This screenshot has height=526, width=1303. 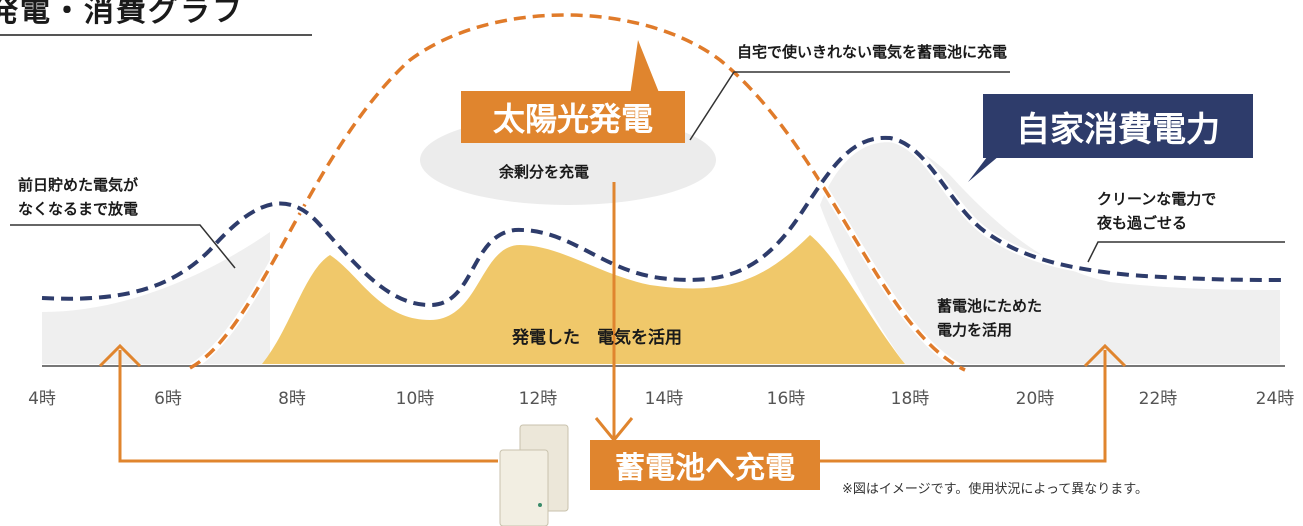 What do you see at coordinates (910, 399) in the screenshot?
I see `tick-18: 18時` at bounding box center [910, 399].